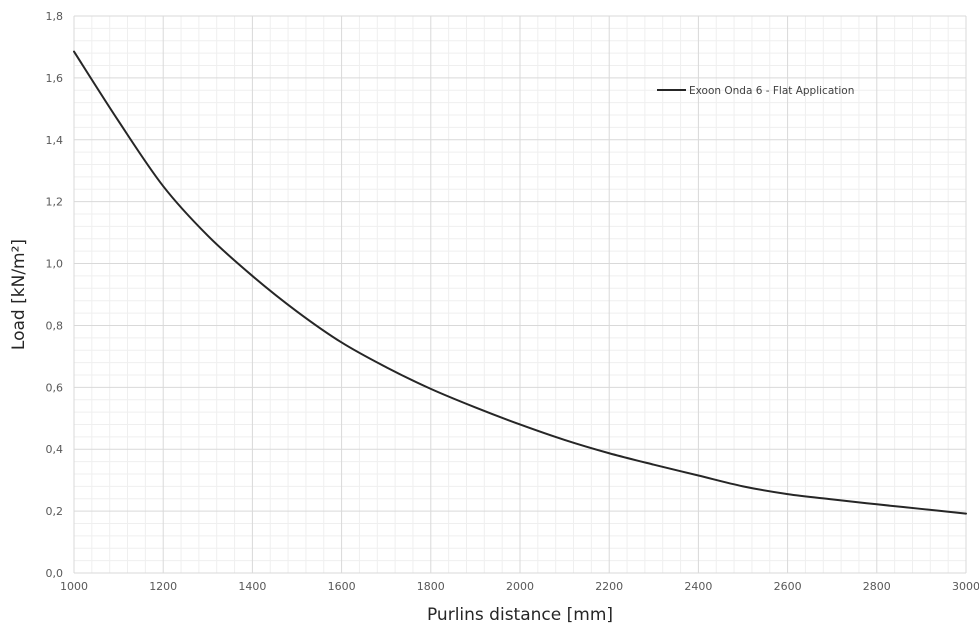 The image size is (979, 625). Describe the element at coordinates (771, 91) in the screenshot. I see `legend-label: Exoon Onda 6 - Flat Application` at that location.